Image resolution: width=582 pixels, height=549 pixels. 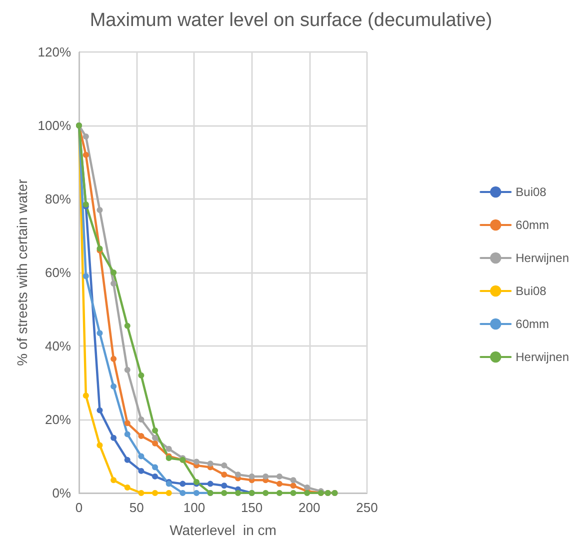 What do you see at coordinates (62, 493) in the screenshot?
I see `y-tick-label: 0%` at bounding box center [62, 493].